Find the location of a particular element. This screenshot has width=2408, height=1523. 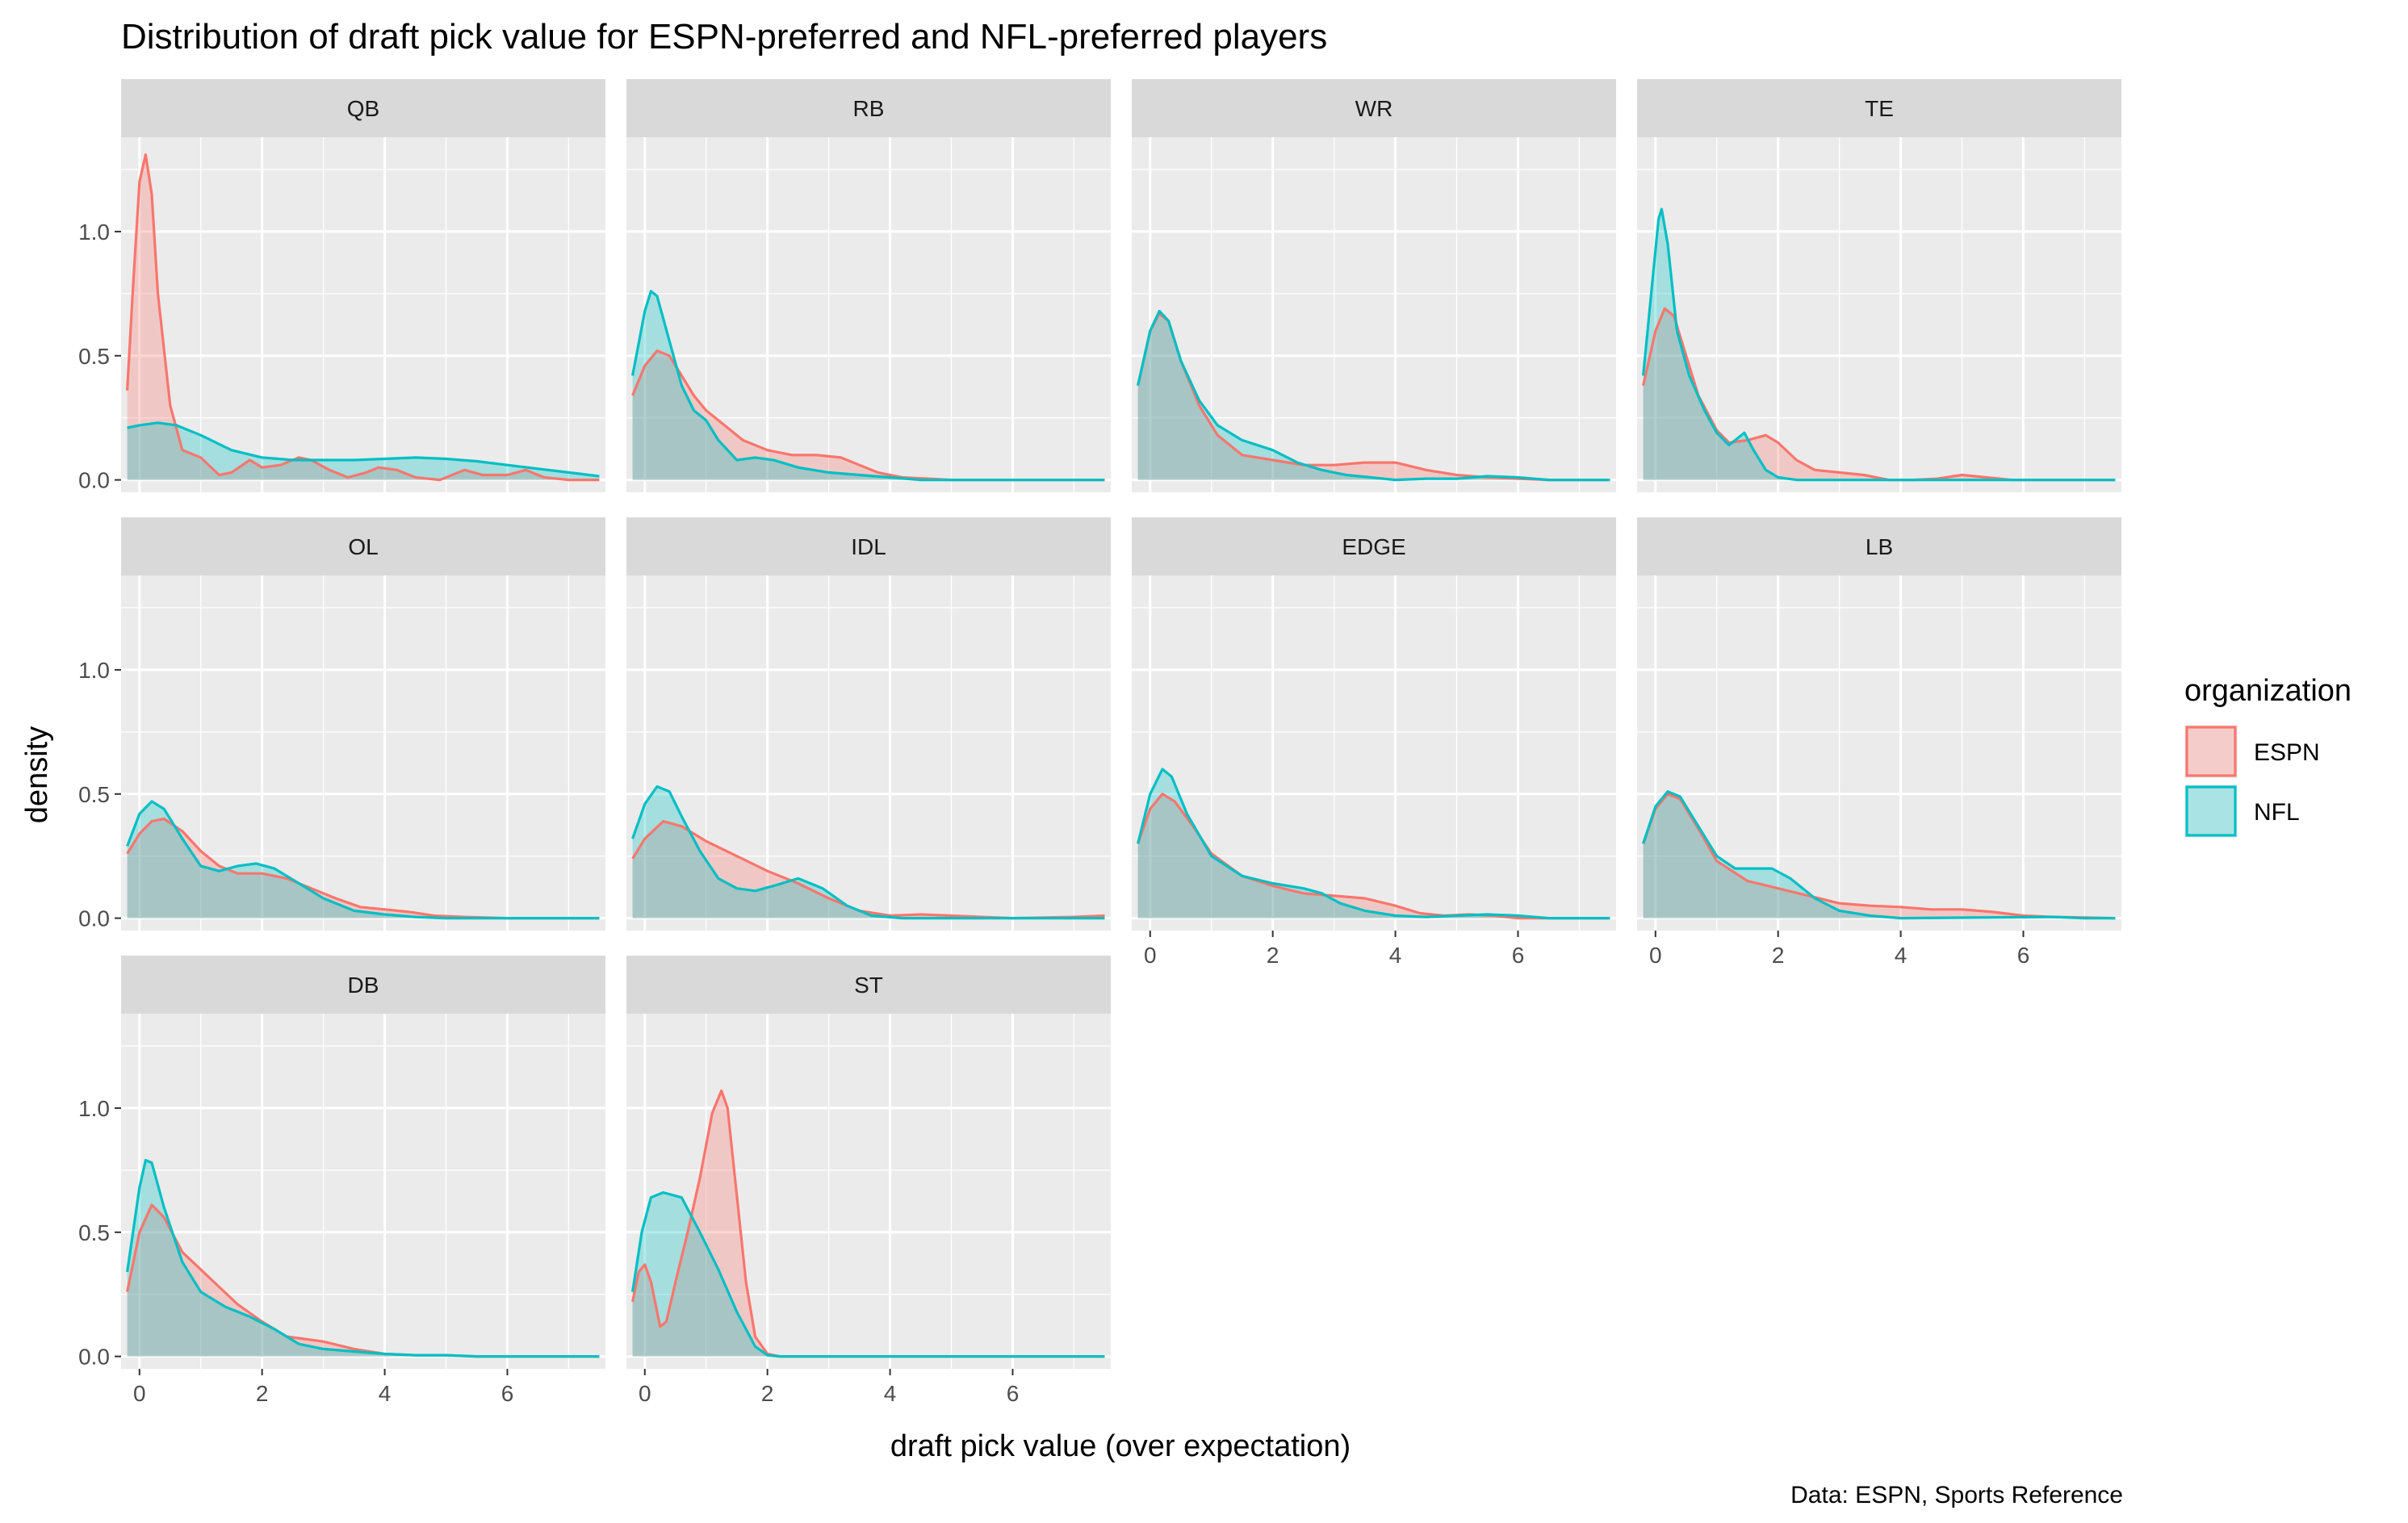

facet-panel-lb: LB 0 2 4 6 is located at coordinates (1879, 742).